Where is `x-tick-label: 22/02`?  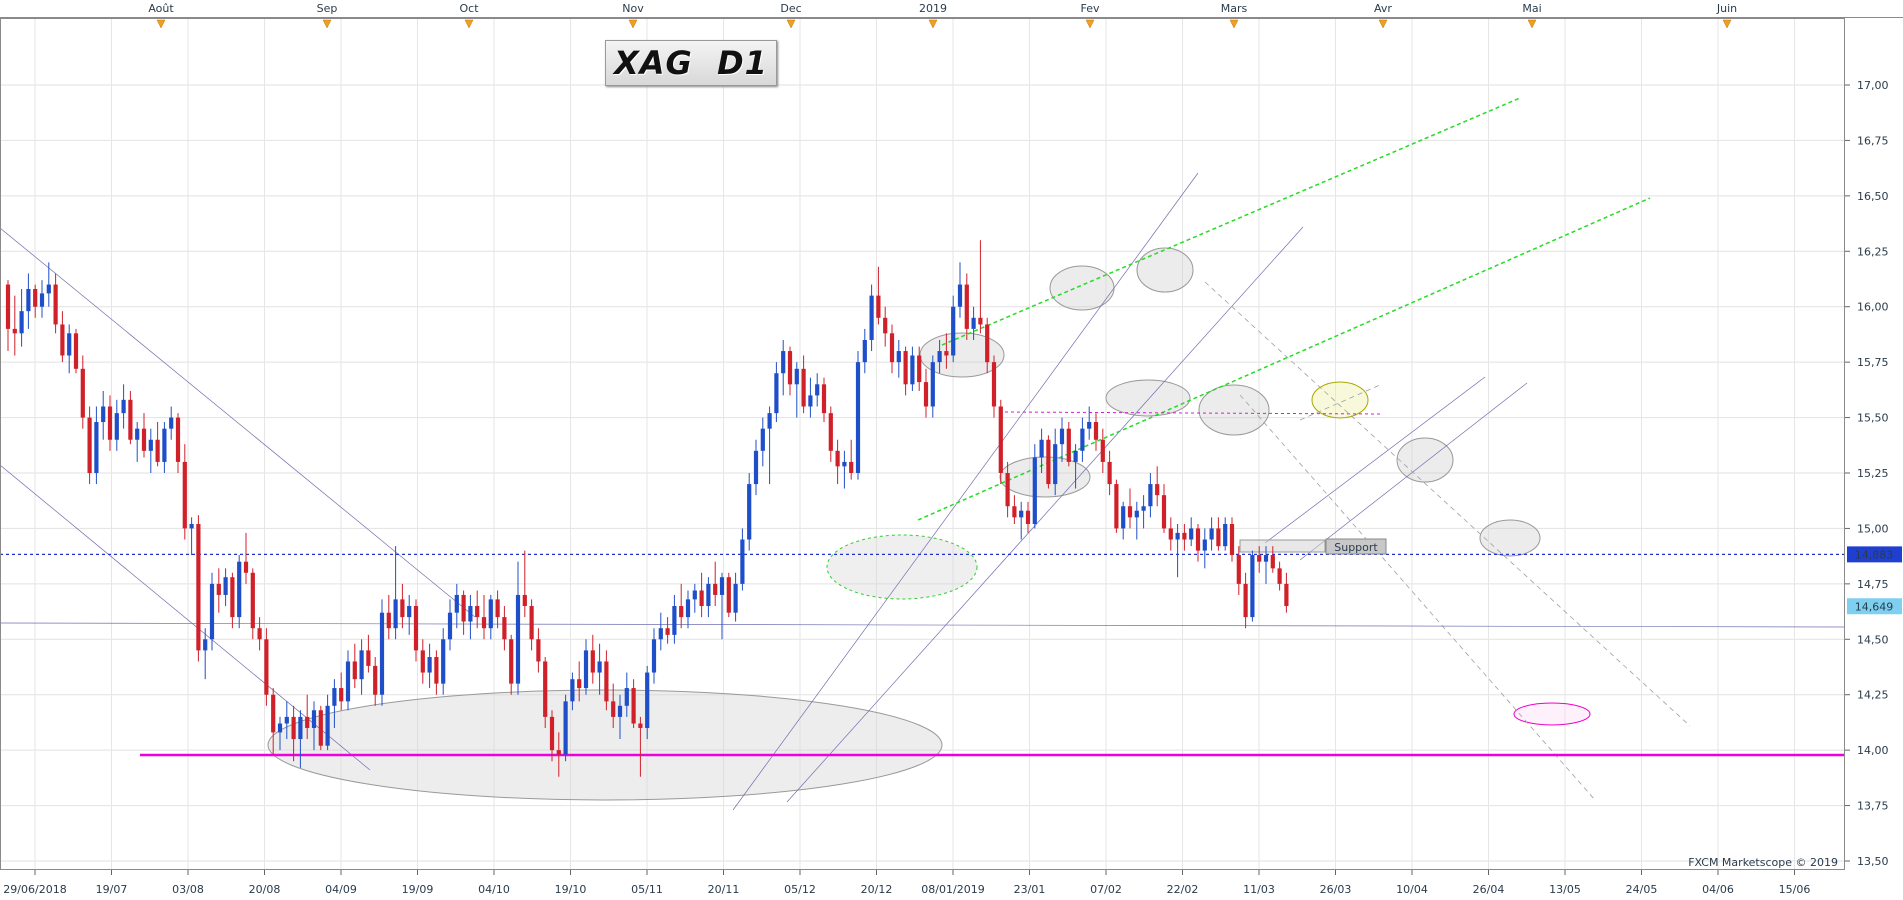
x-tick-label: 22/02 is located at coordinates (1183, 889).